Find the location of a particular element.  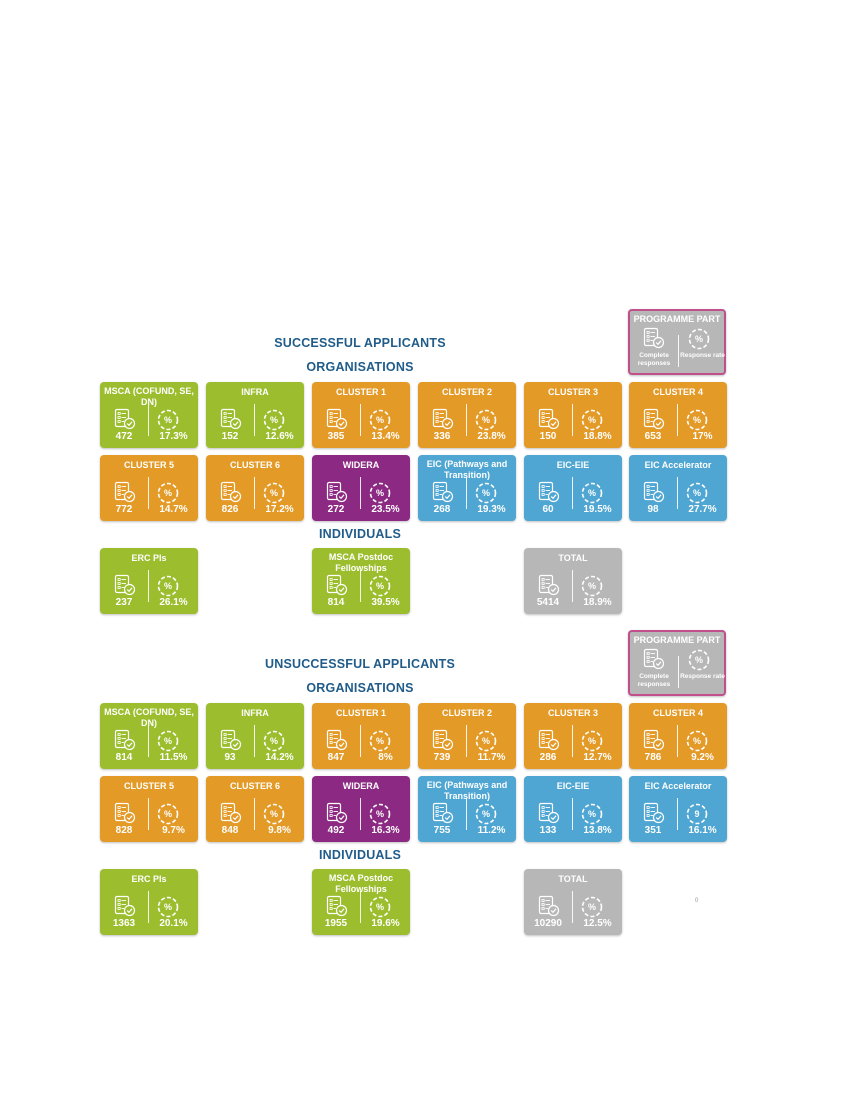

card-total: TOTAL% 10290 12.5% is located at coordinates (573, 902).